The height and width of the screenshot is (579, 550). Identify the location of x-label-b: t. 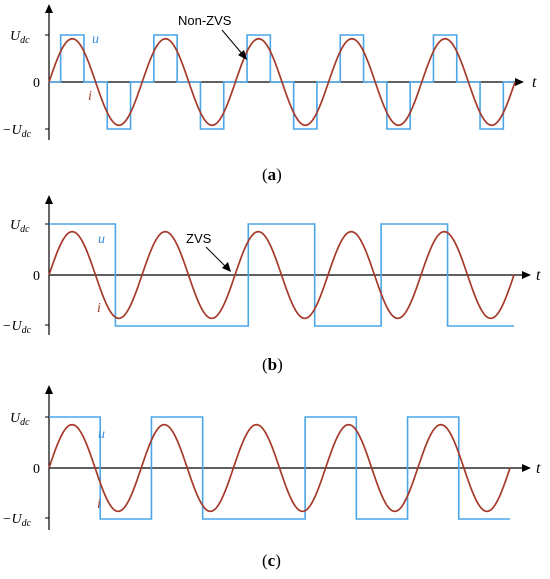
(538, 275).